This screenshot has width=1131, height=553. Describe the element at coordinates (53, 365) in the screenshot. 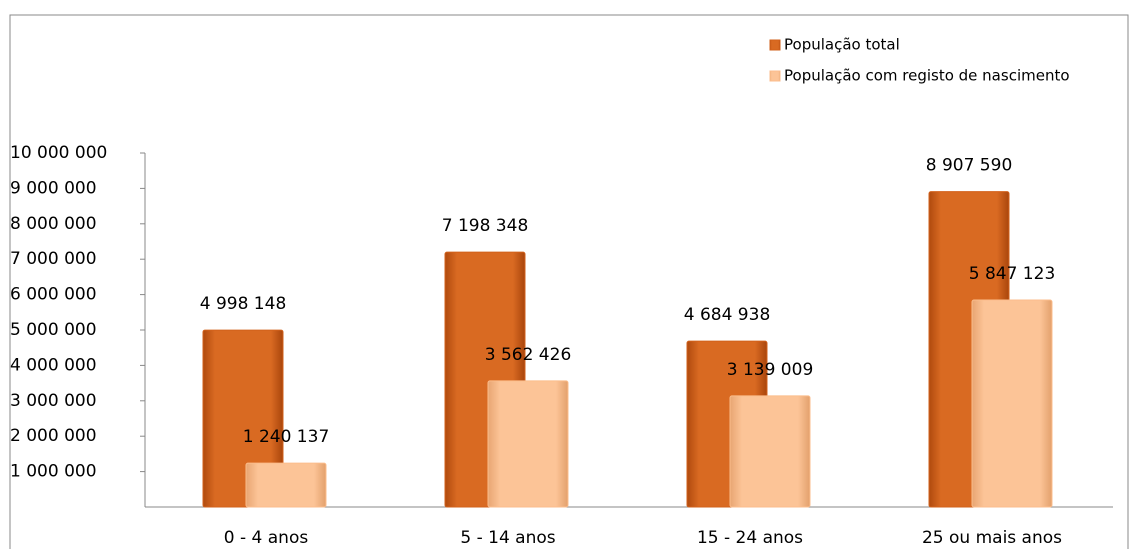

I see `y-tick-label: 4 000 000` at that location.